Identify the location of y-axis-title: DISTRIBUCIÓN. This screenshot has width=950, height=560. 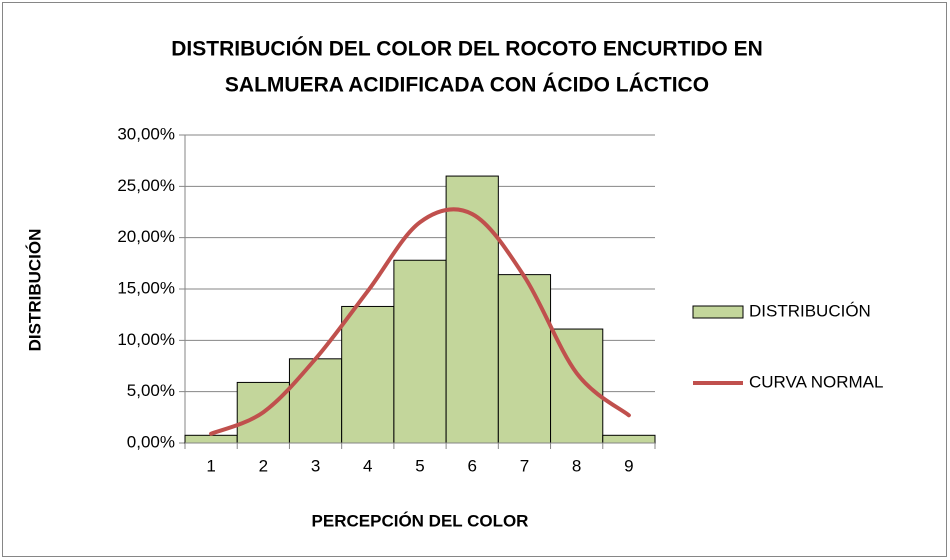
(34, 290).